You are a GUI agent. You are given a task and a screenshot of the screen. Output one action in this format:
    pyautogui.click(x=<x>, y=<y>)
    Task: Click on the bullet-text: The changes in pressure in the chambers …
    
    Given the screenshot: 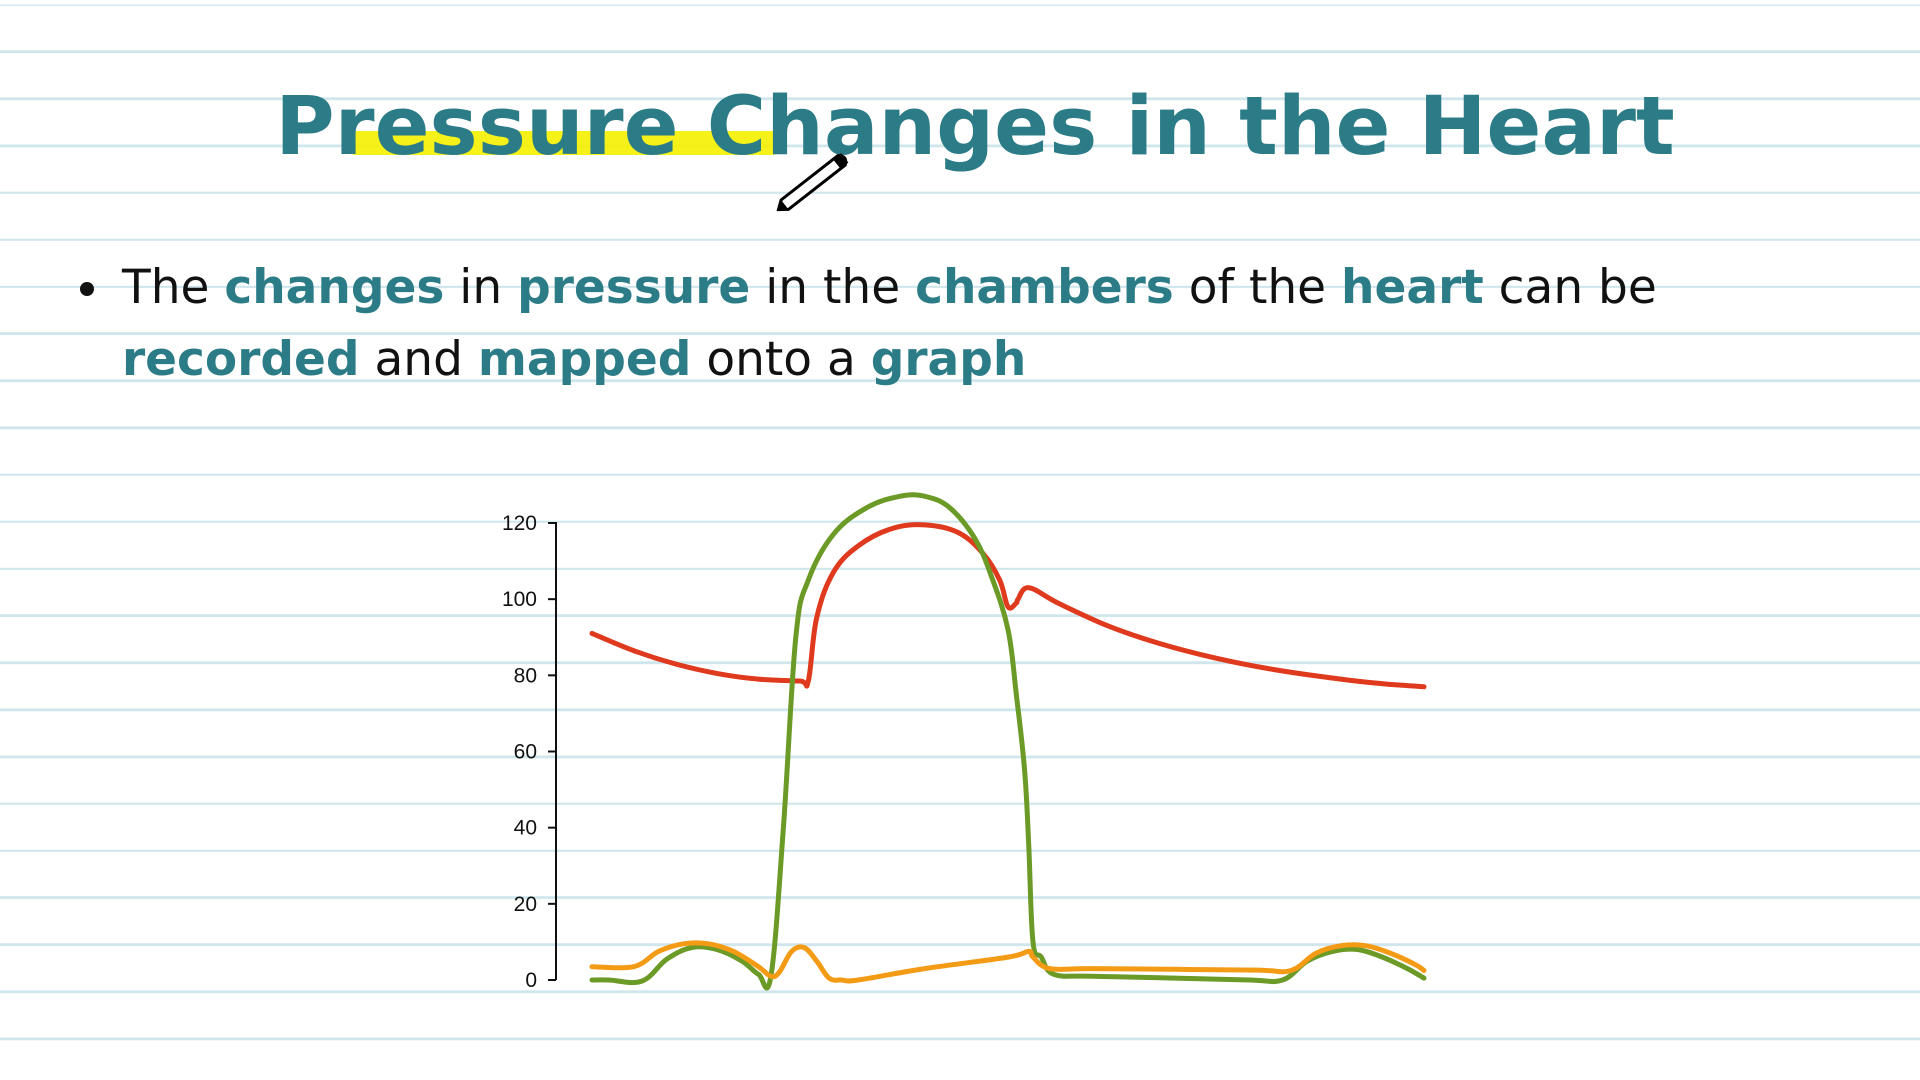 What is the action you would take?
    pyautogui.click(x=962, y=324)
    